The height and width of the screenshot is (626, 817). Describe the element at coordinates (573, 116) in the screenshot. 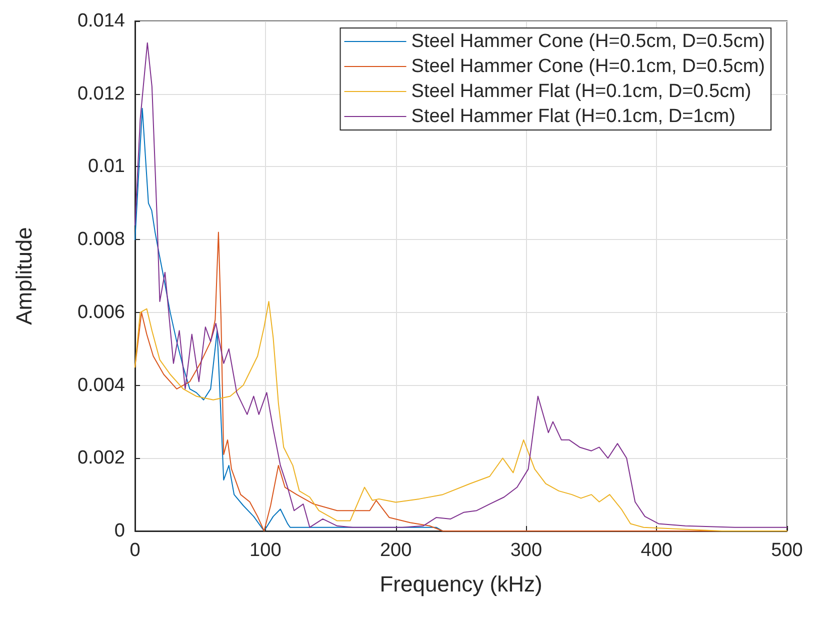

I see `legend-label: Steel Hammer Flat (H=0.1cm, D=1cm)` at that location.